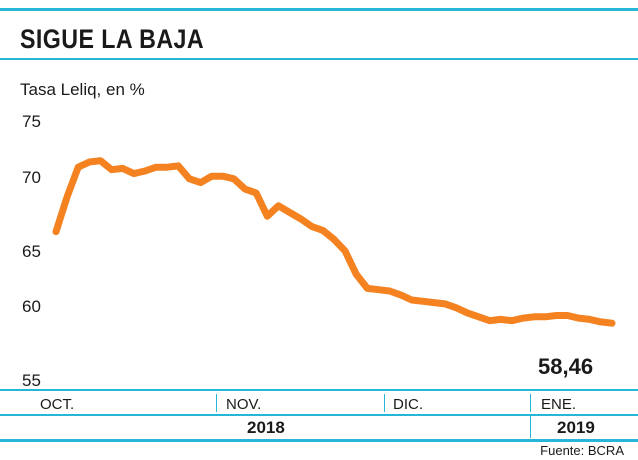  I want to click on year-separator, so click(530, 427).